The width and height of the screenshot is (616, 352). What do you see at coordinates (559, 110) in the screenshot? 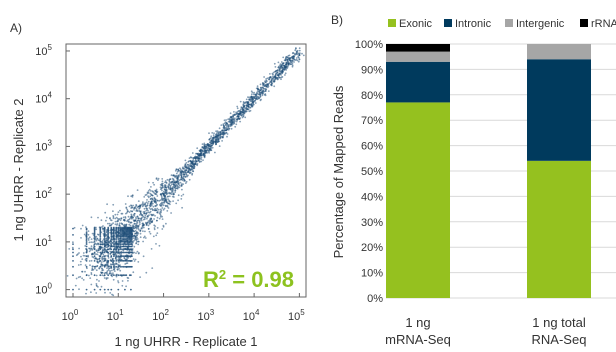
I see `bar-segment-intronic` at bounding box center [559, 110].